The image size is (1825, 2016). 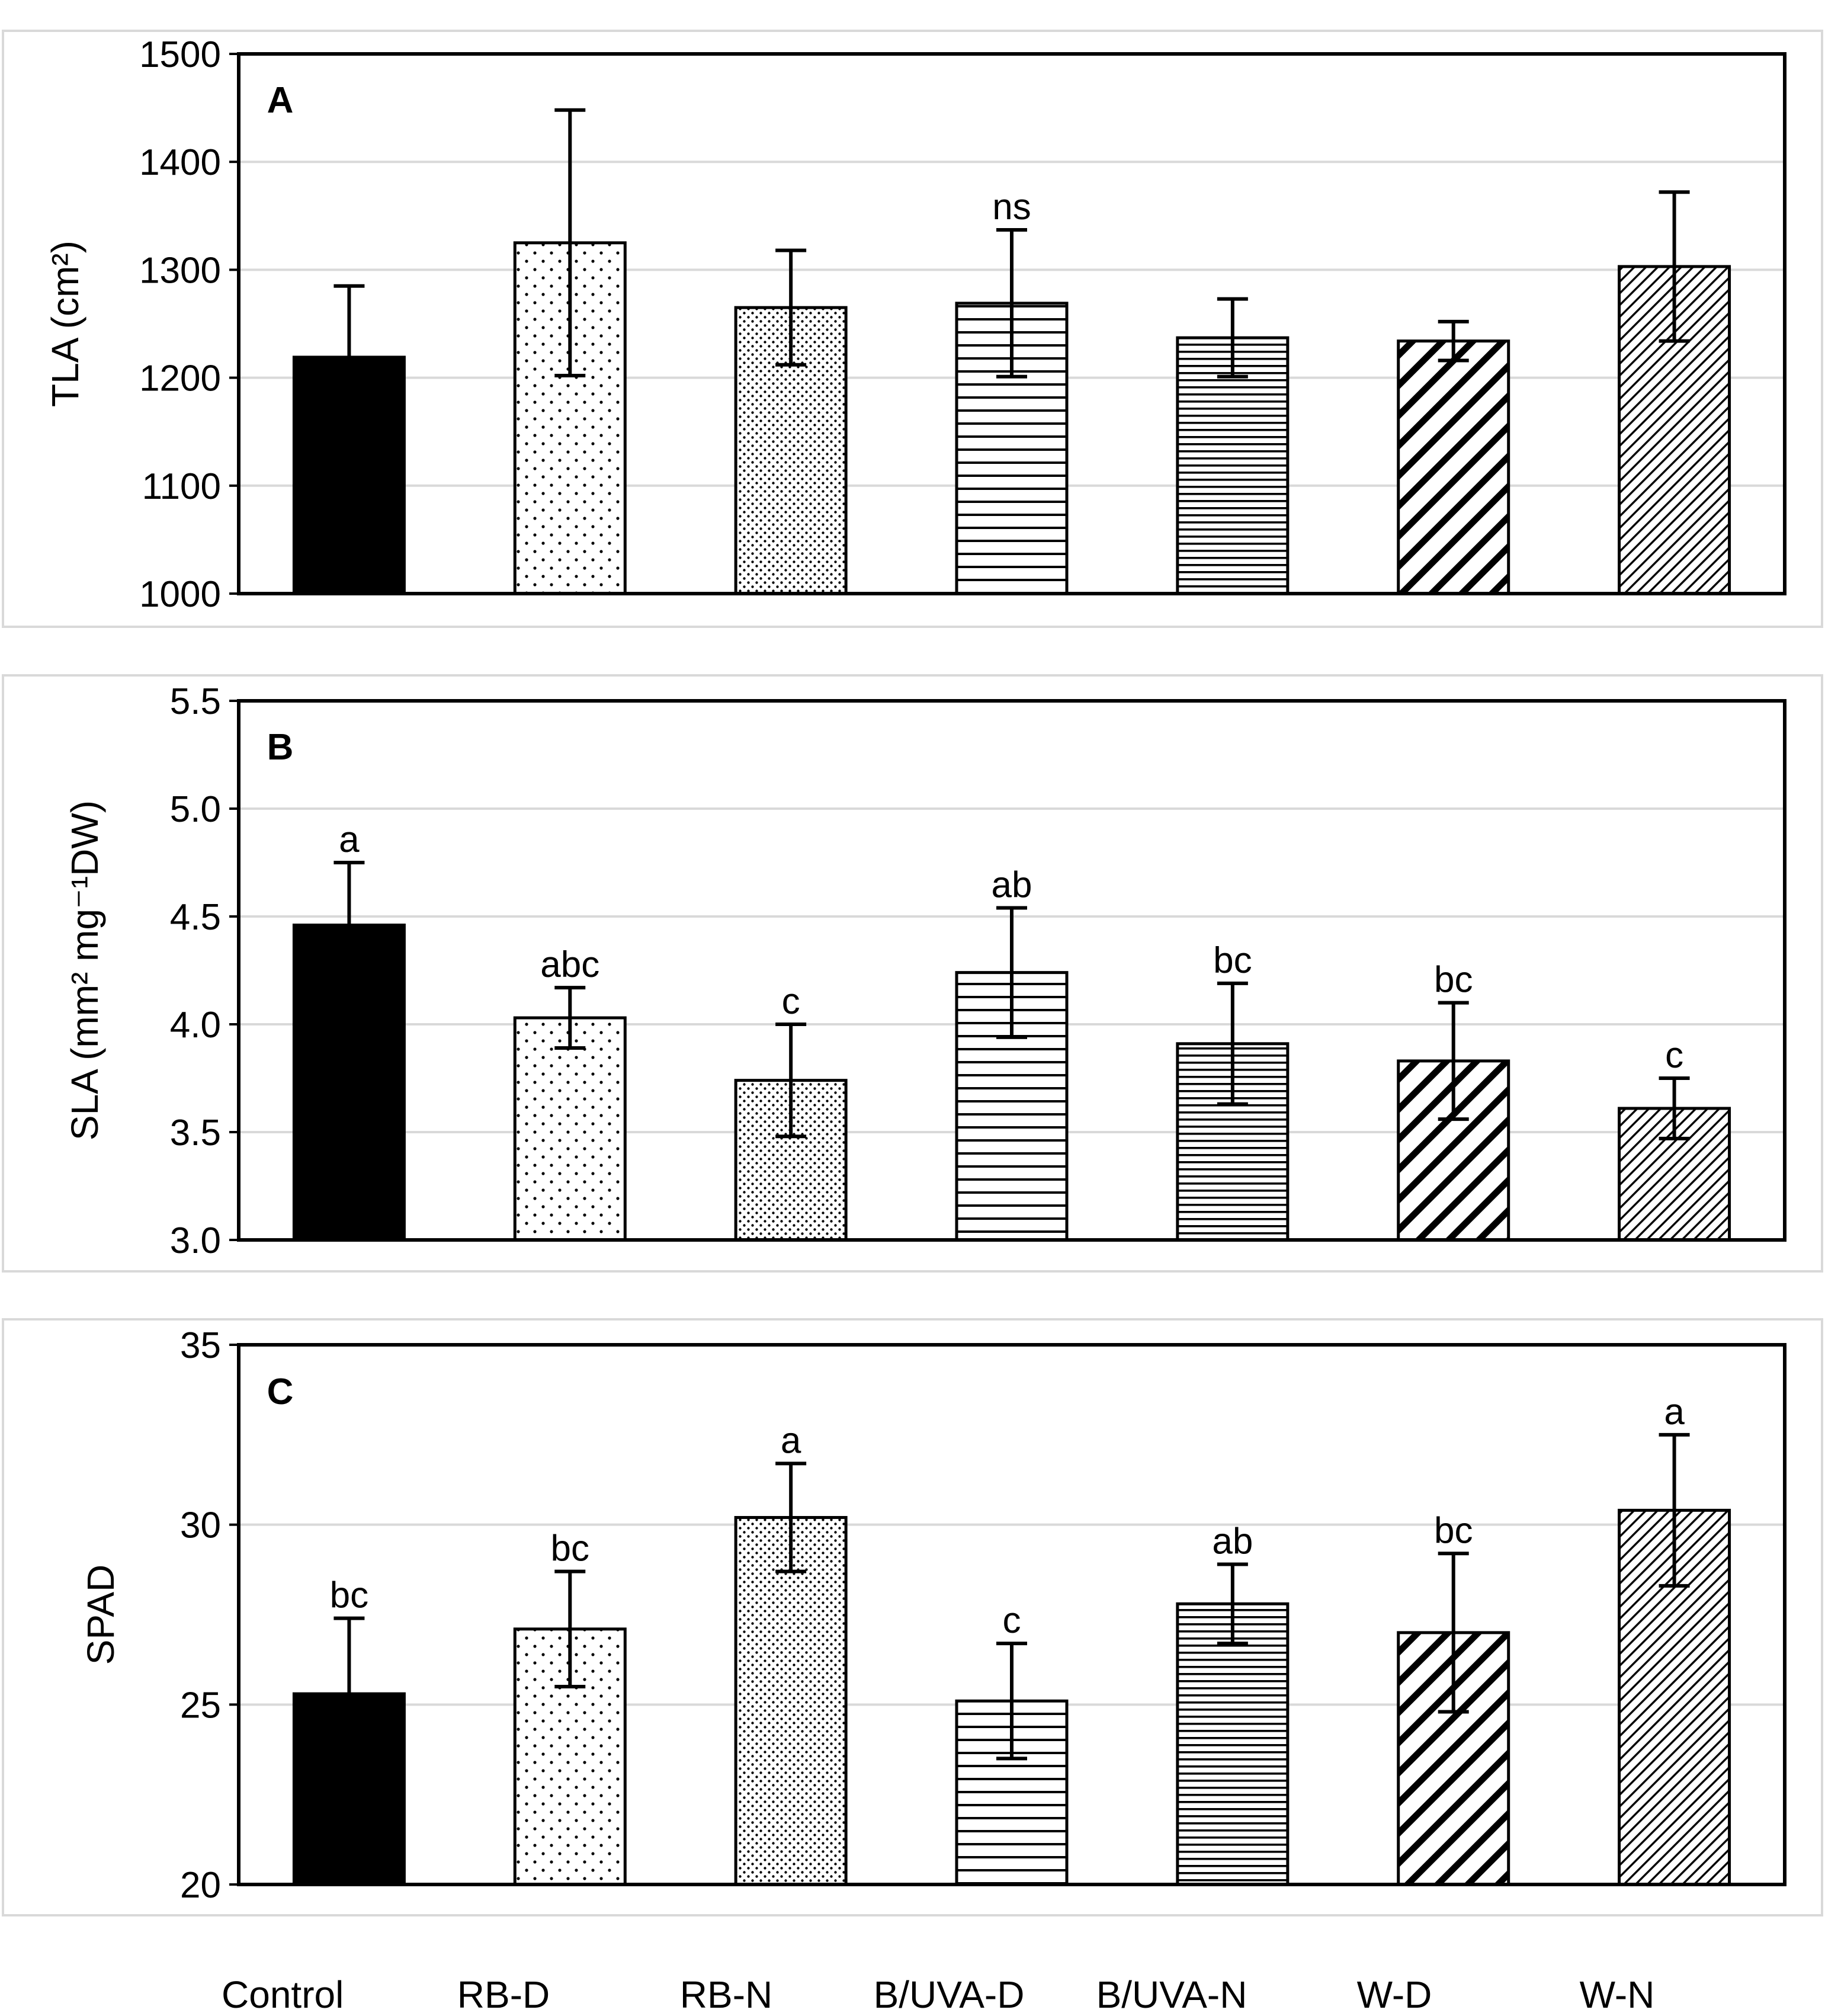 What do you see at coordinates (65, 324) in the screenshot?
I see `panel-a-y-axis-title: TLA (cm²)` at bounding box center [65, 324].